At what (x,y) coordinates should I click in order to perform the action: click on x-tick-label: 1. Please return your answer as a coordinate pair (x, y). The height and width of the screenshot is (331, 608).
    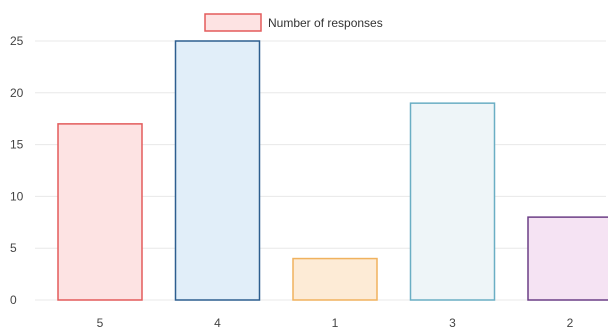
    Looking at the image, I should click on (335, 323).